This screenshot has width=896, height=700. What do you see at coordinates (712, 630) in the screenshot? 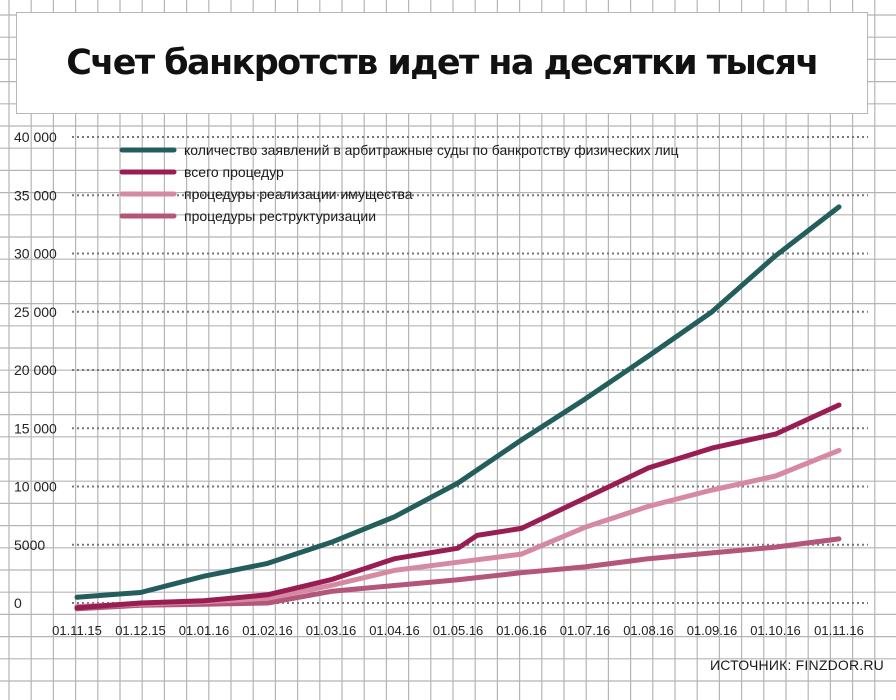
I see `x-tick-label: 01.09.16` at bounding box center [712, 630].